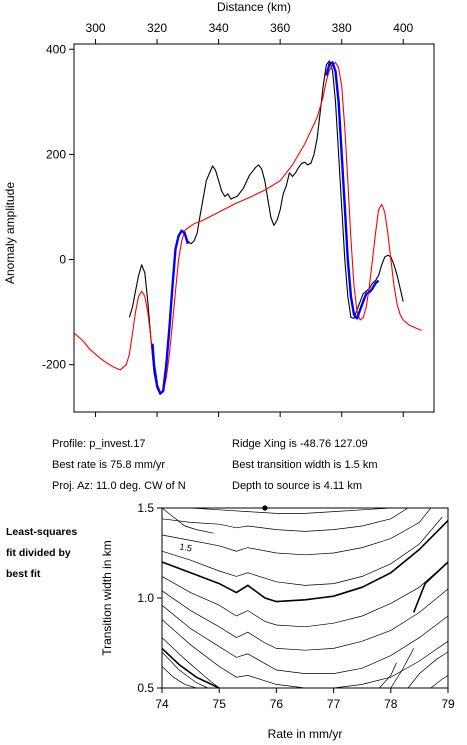  I want to click on x-tick-label: 340, so click(219, 28).